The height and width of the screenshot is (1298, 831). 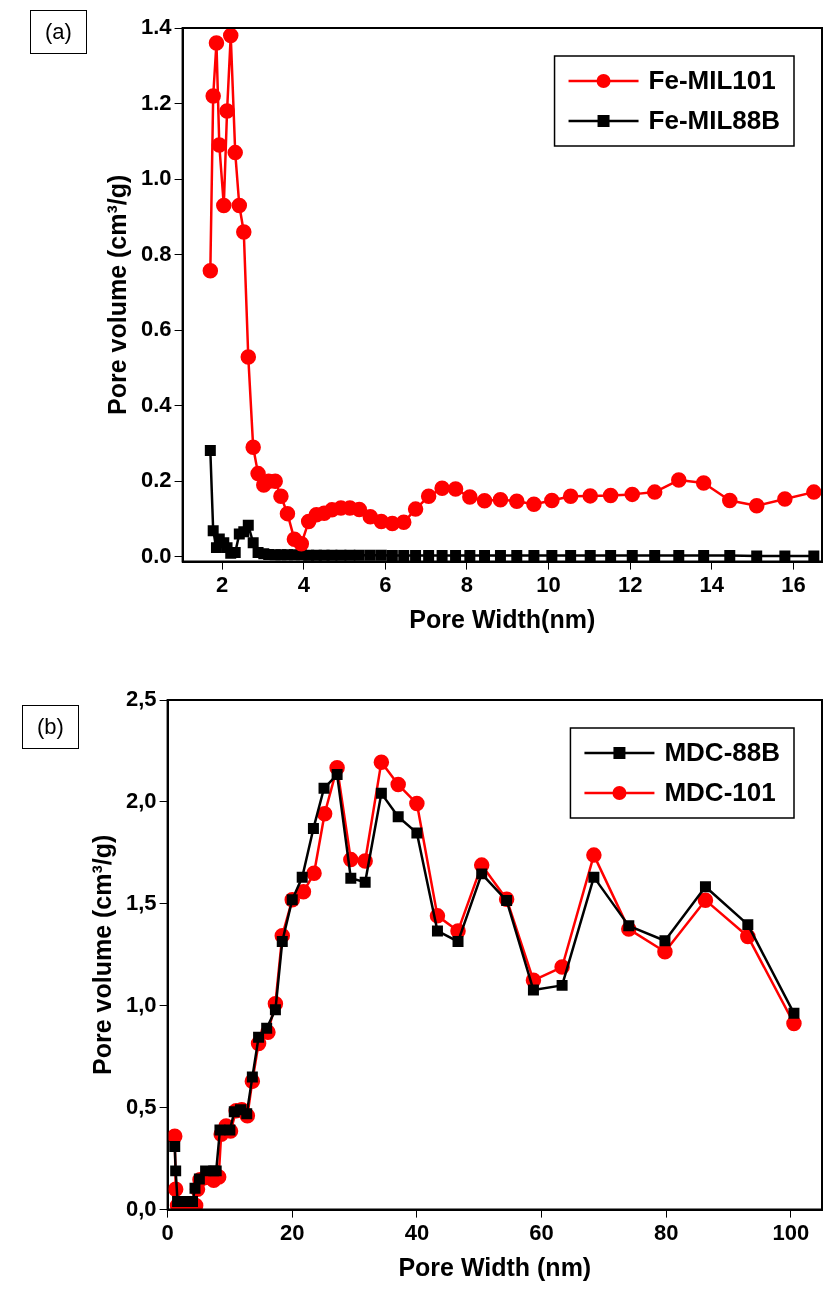 What do you see at coordinates (793, 584) in the screenshot?
I see `x-tick-label: 16` at bounding box center [793, 584].